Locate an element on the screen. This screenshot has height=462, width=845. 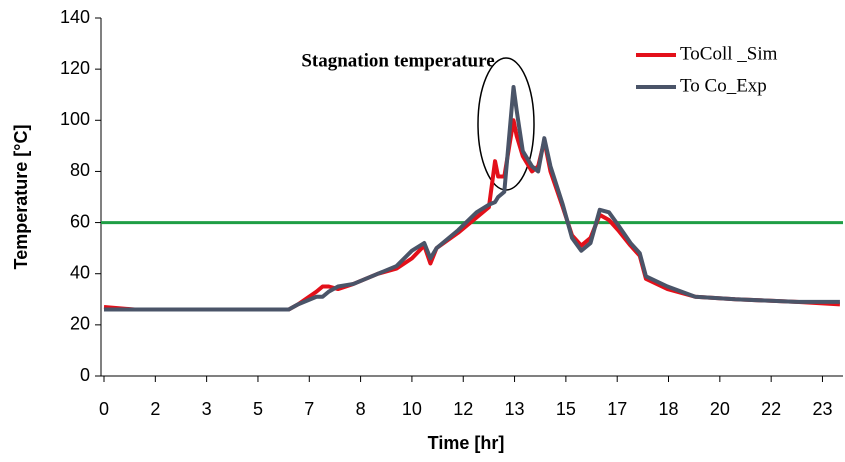
annotation: Stagnation temperature is located at coordinates (397, 60).